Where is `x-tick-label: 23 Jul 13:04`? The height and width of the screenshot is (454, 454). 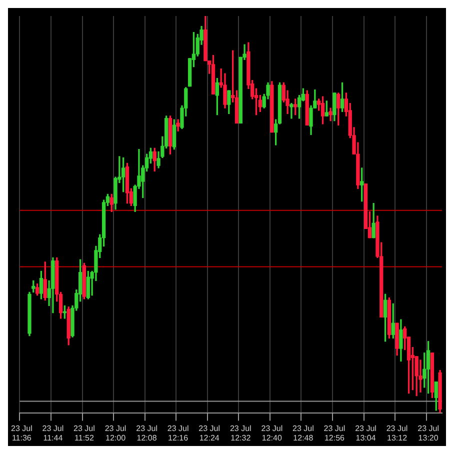
x-tick-label: 23 Jul 13:04 is located at coordinates (366, 433).